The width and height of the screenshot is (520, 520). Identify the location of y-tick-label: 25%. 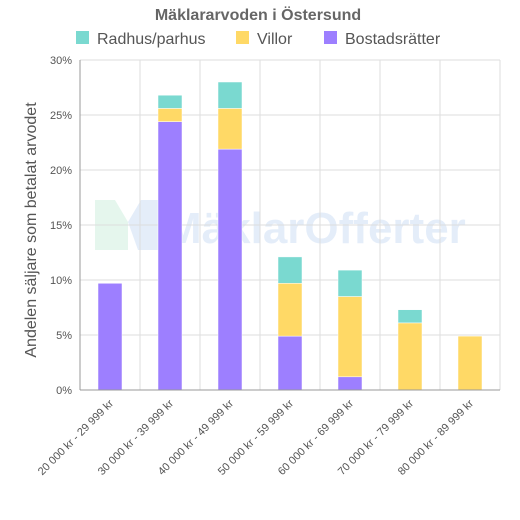
(61, 116).